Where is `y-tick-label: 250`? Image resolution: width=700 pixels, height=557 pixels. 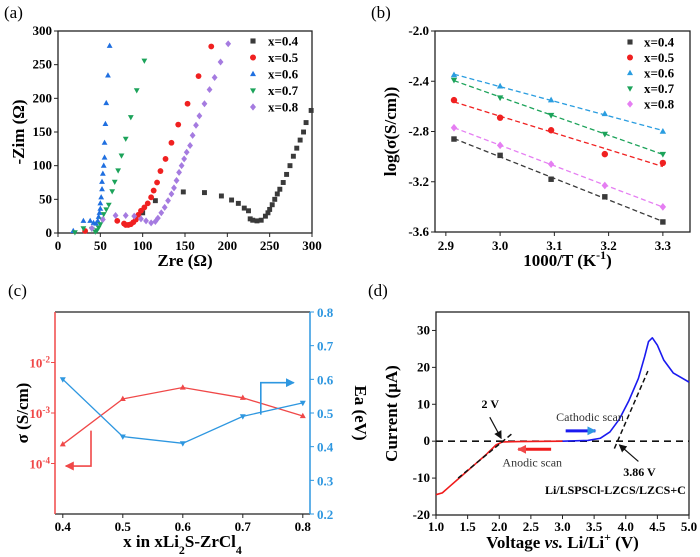
y-tick-label: 250 is located at coordinates (43, 64).